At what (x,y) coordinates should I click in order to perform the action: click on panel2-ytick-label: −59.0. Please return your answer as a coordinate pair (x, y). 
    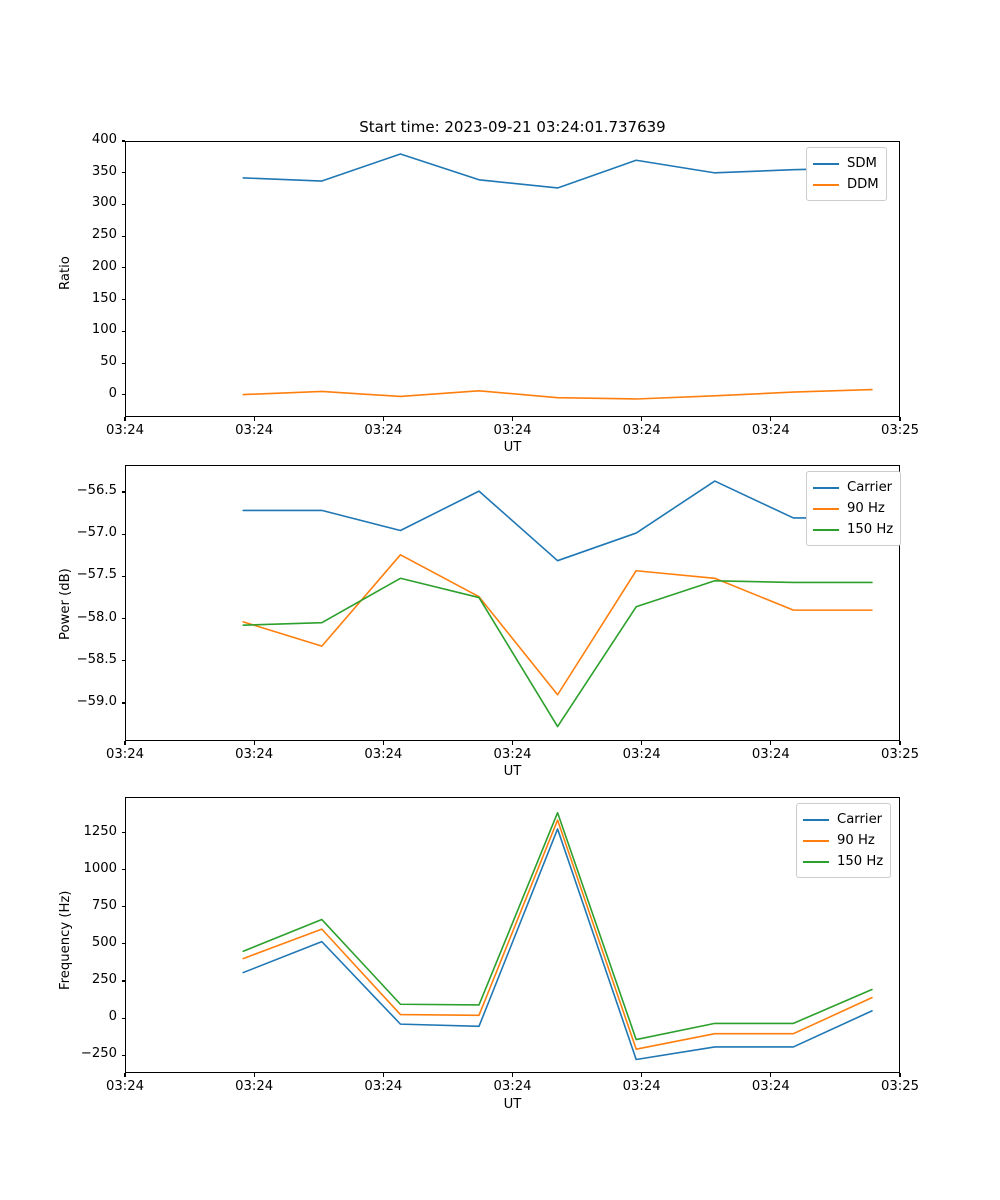
    Looking at the image, I should click on (96, 702).